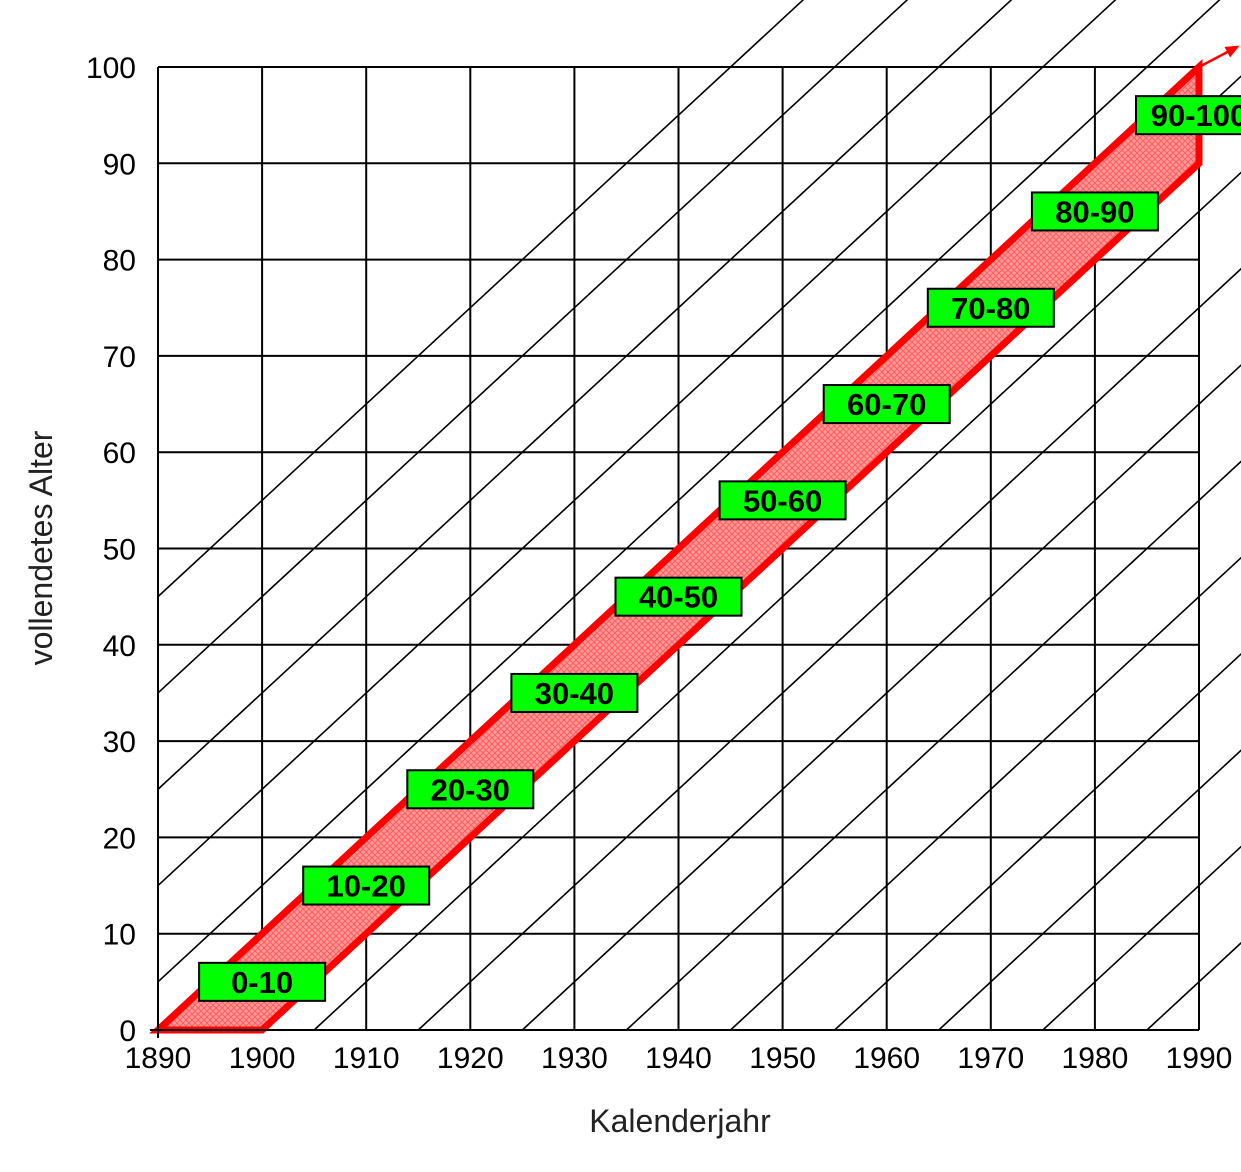 The image size is (1241, 1172). Describe the element at coordinates (1199, 1058) in the screenshot. I see `x-tick-label: 1990` at that location.